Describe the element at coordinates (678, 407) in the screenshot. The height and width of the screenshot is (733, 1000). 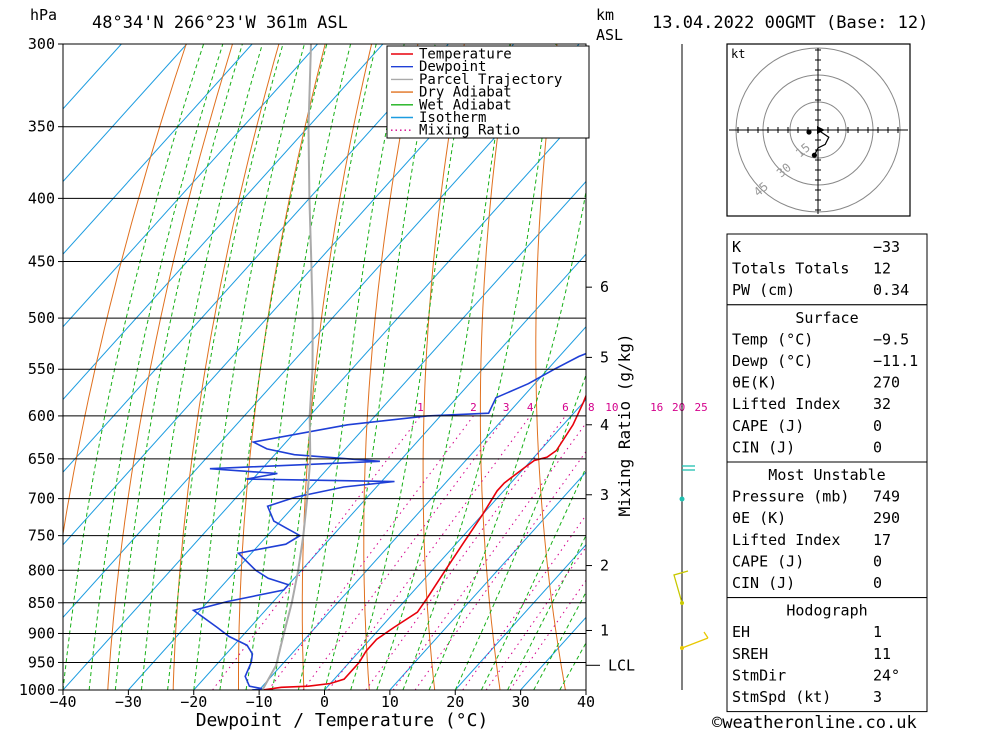
I see `mixing-ratio-label: 20` at that location.